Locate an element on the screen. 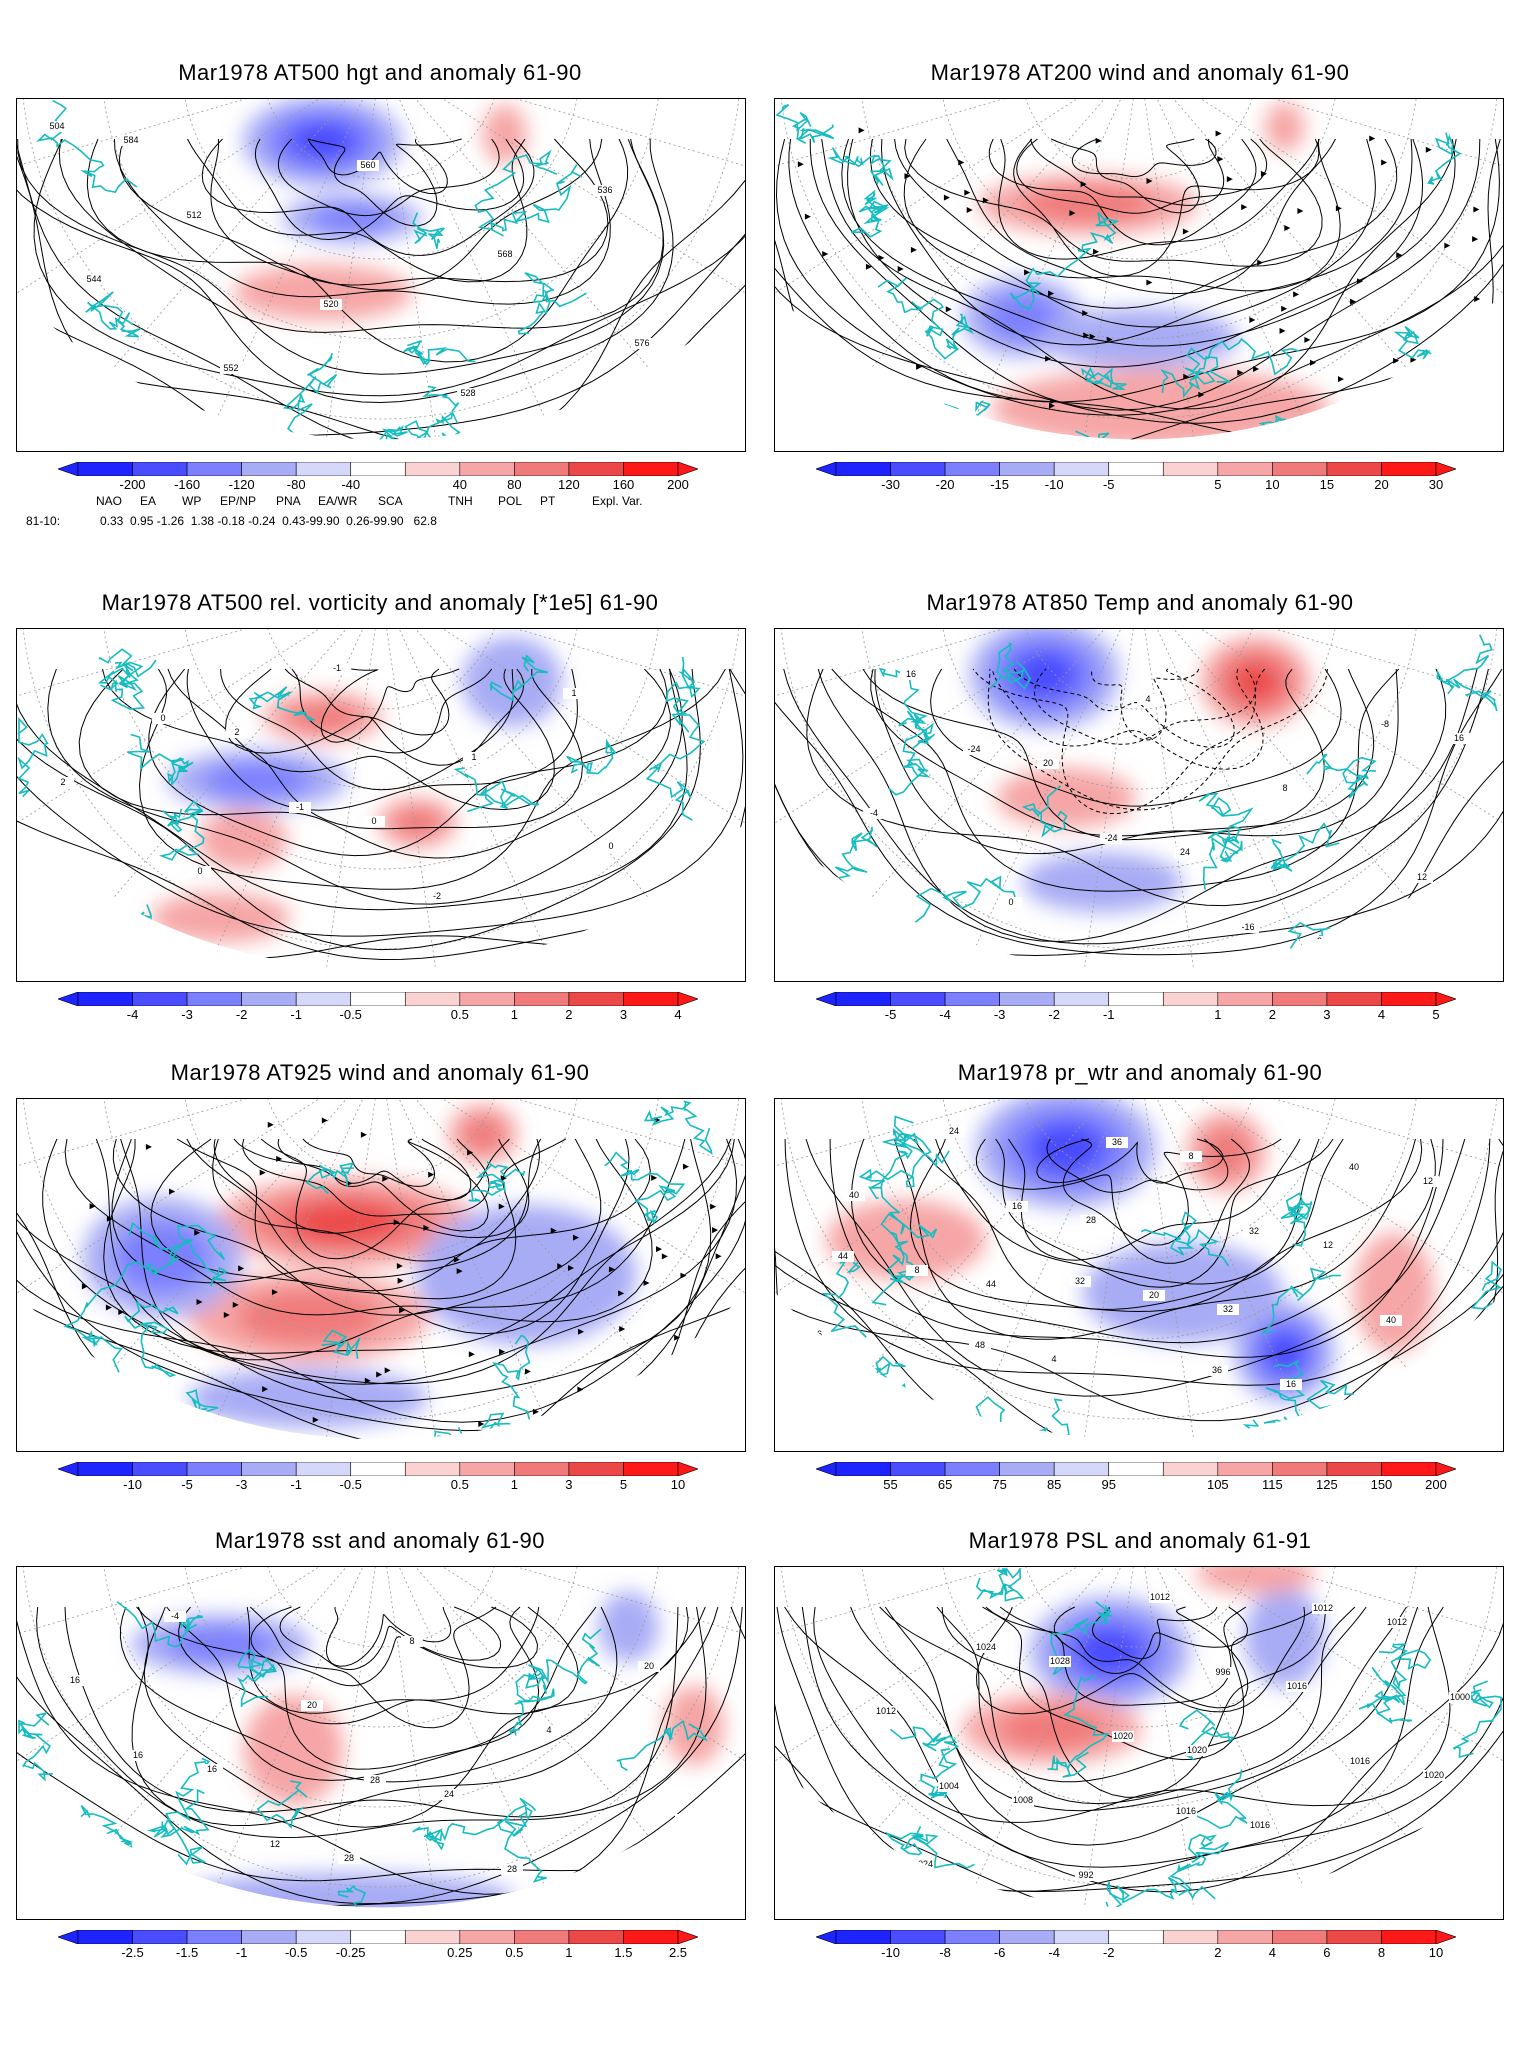 Image resolution: width=1520 pixels, height=2048 pixels. colorbar-tick-label: 55 is located at coordinates (890, 1484).